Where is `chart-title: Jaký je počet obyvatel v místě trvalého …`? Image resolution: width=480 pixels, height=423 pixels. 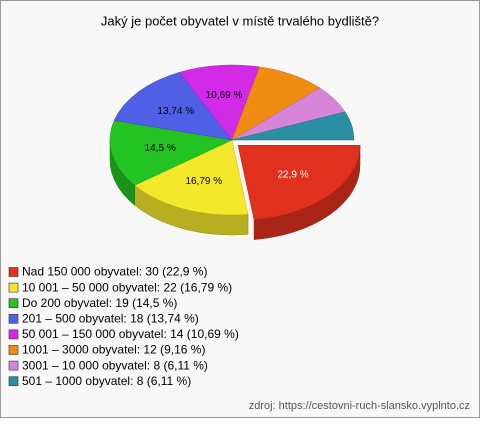 chart-title: Jaký je počet obyvatel v místě trvalého … is located at coordinates (240, 20).